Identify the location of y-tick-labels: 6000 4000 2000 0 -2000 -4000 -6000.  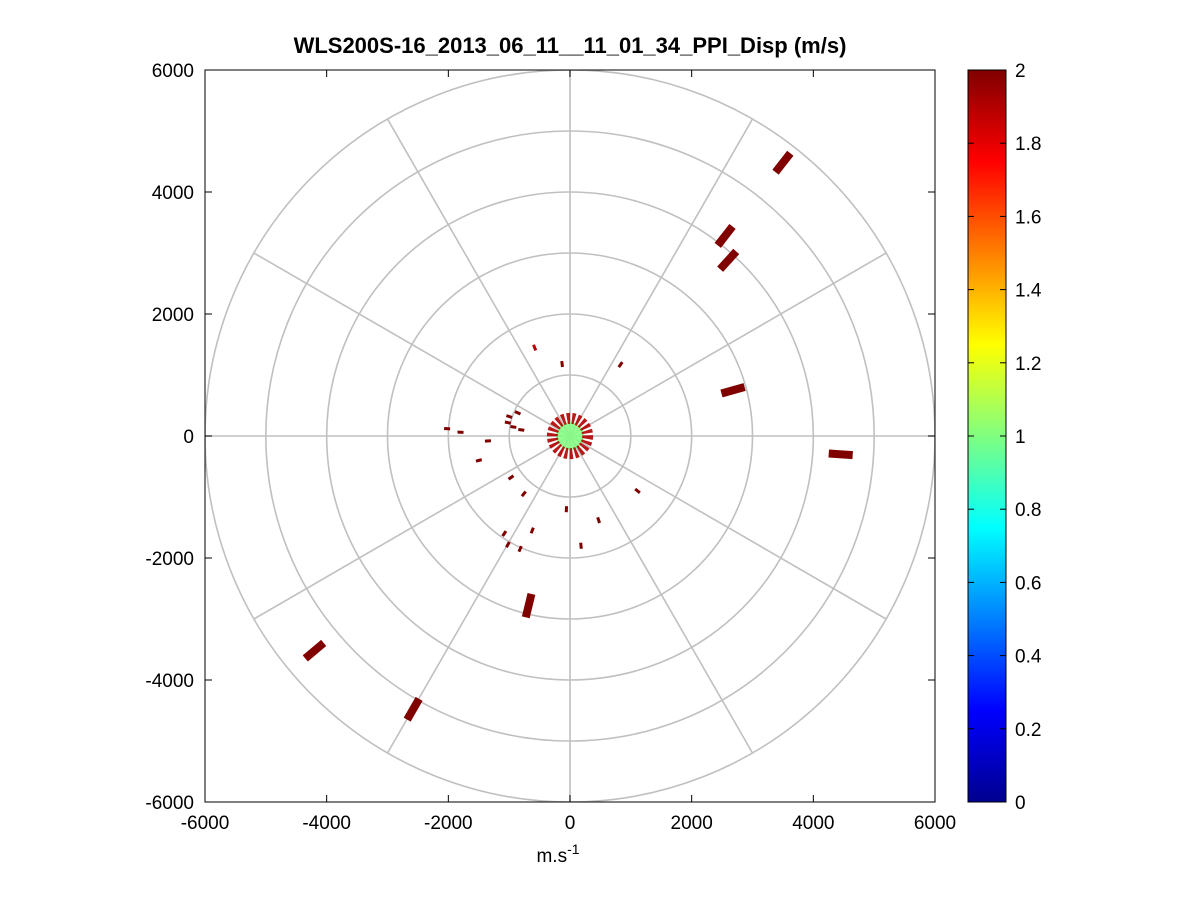
(169, 437).